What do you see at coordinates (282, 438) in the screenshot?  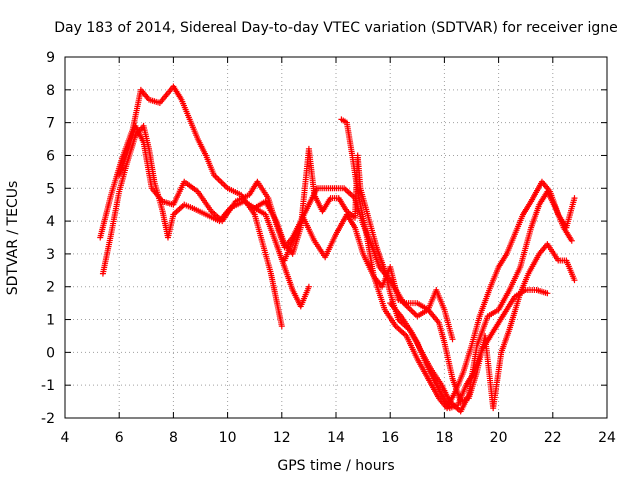 I see `x-tick-label: 12` at bounding box center [282, 438].